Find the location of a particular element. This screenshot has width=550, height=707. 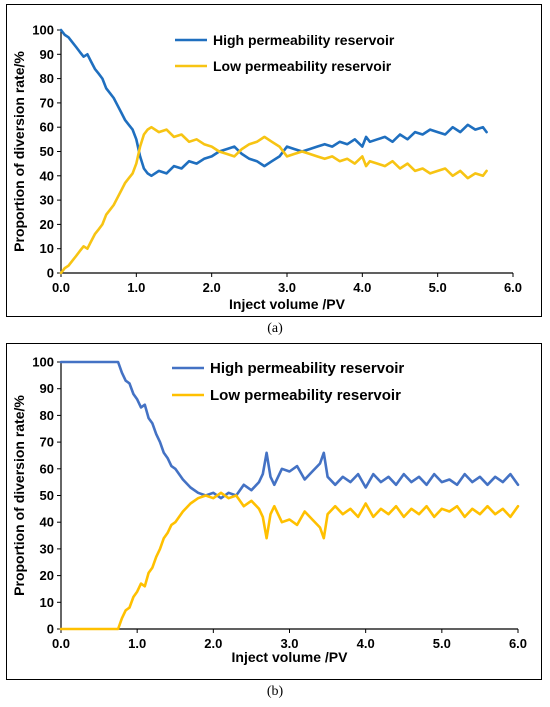

caption-a: (a) is located at coordinates (275, 328).